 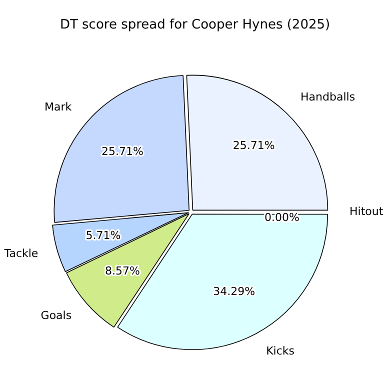 What do you see at coordinates (122, 271) in the screenshot?
I see `data-label: 8.57%` at bounding box center [122, 271].